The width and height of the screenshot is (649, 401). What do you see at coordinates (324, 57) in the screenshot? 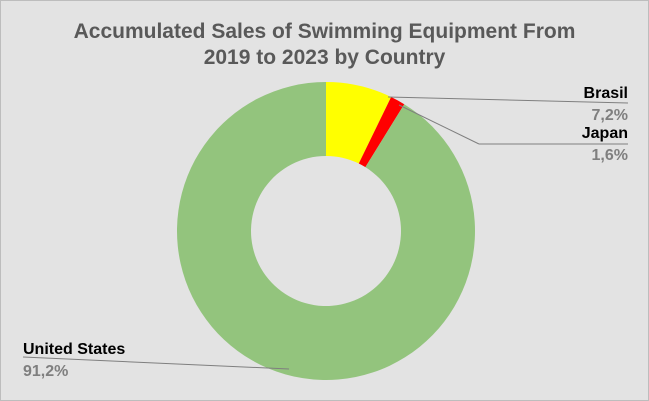
I see `chart-title-line-2: 2019 to 2023 by Country` at bounding box center [324, 57].